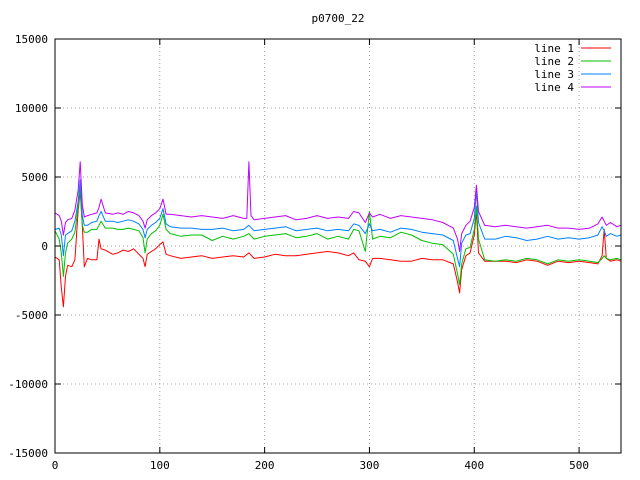 The width and height of the screenshot is (640, 480). What do you see at coordinates (31, 108) in the screenshot?
I see `y-tick-label: 10000` at bounding box center [31, 108].